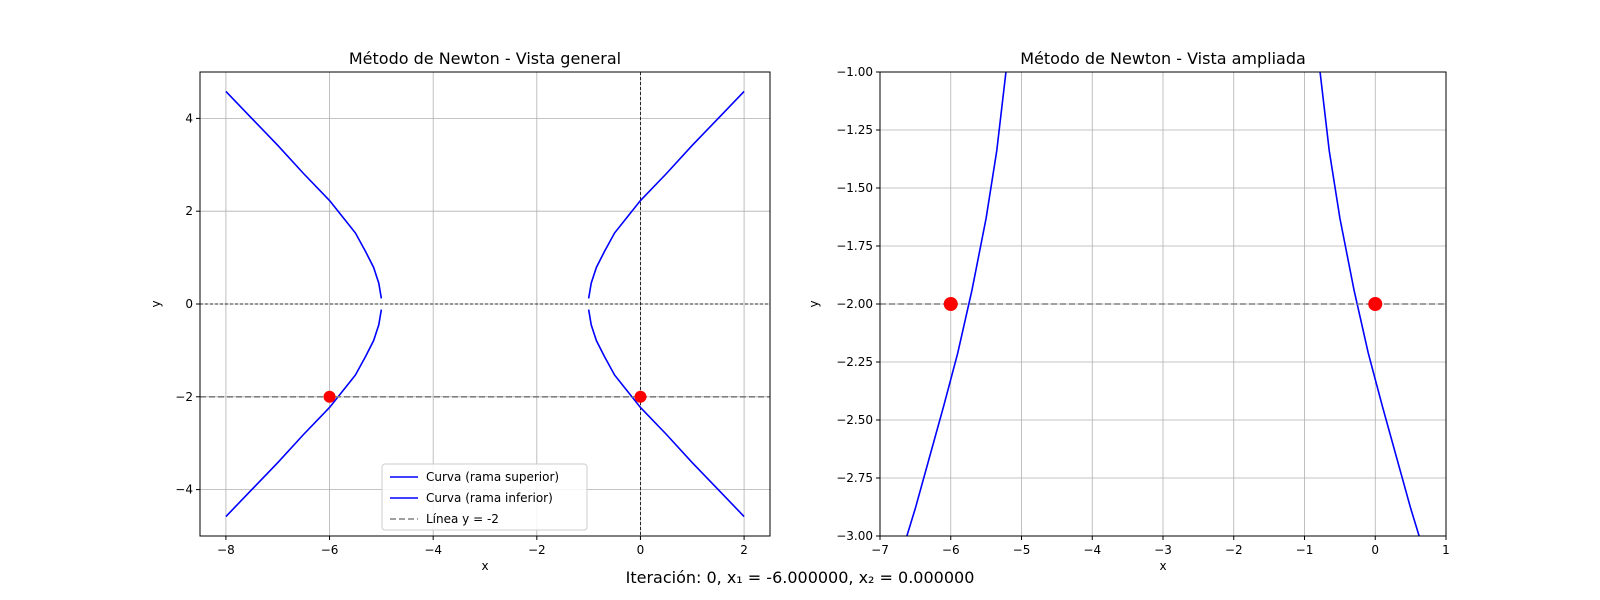 The height and width of the screenshot is (600, 1600). Describe the element at coordinates (854, 246) in the screenshot. I see `y-tick-label: −1.75` at that location.